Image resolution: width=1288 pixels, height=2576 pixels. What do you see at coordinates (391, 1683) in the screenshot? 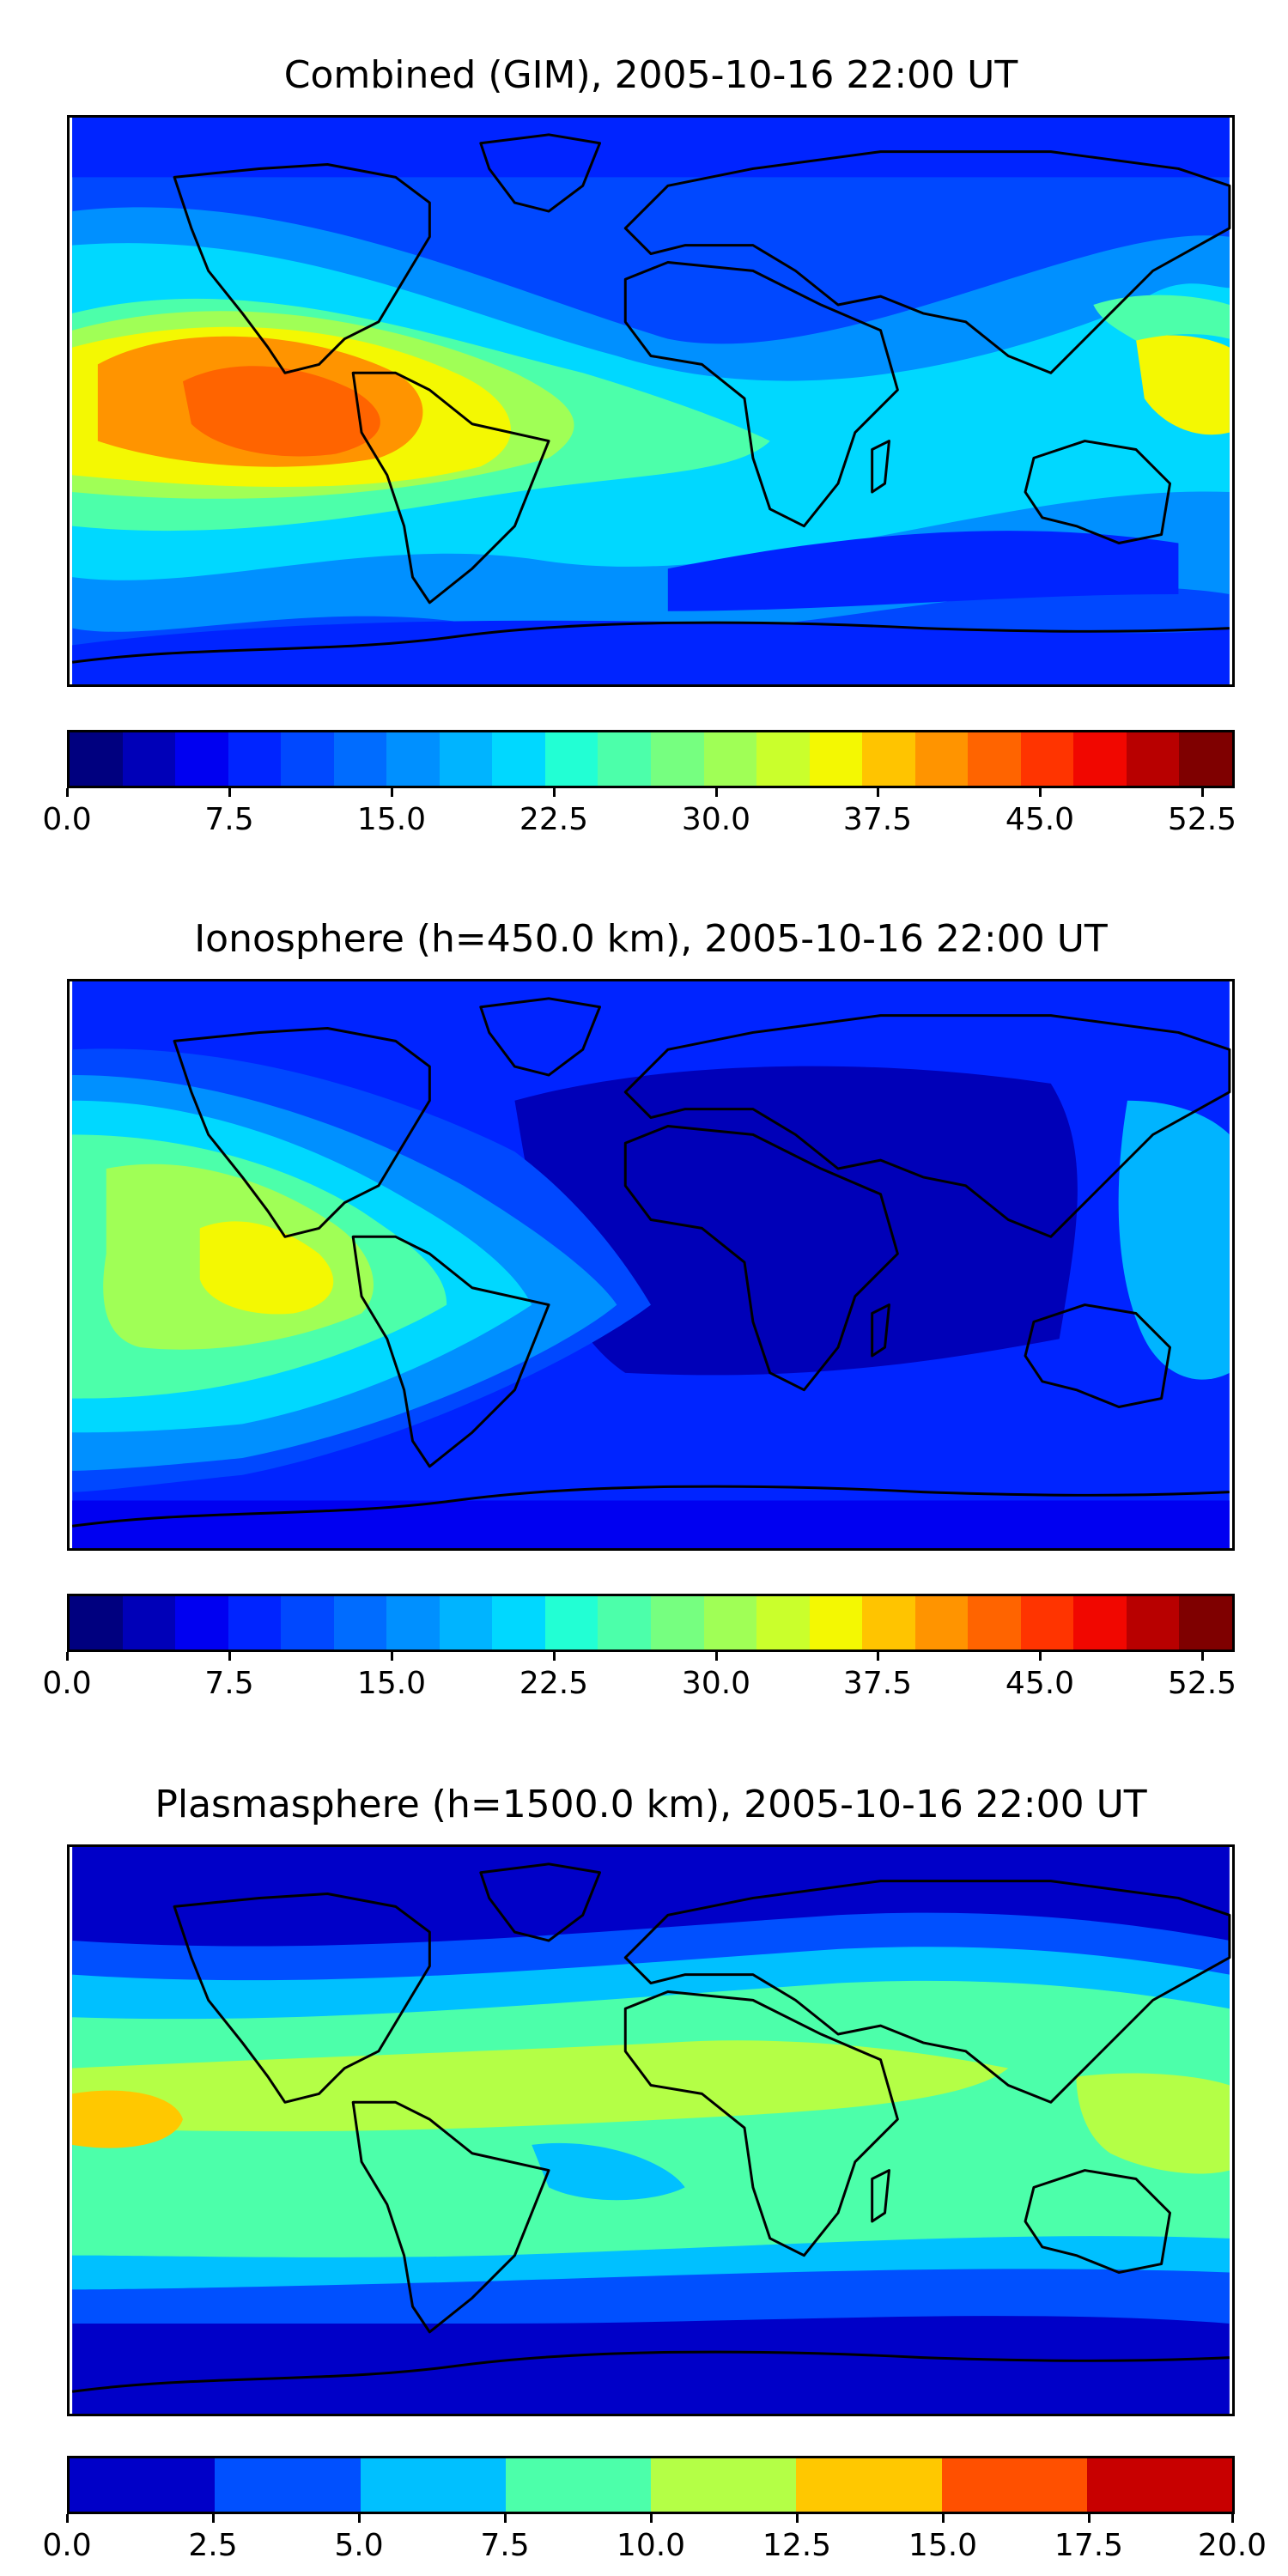
I see `cbar2-tick-label-3: 15.0` at bounding box center [391, 1683].